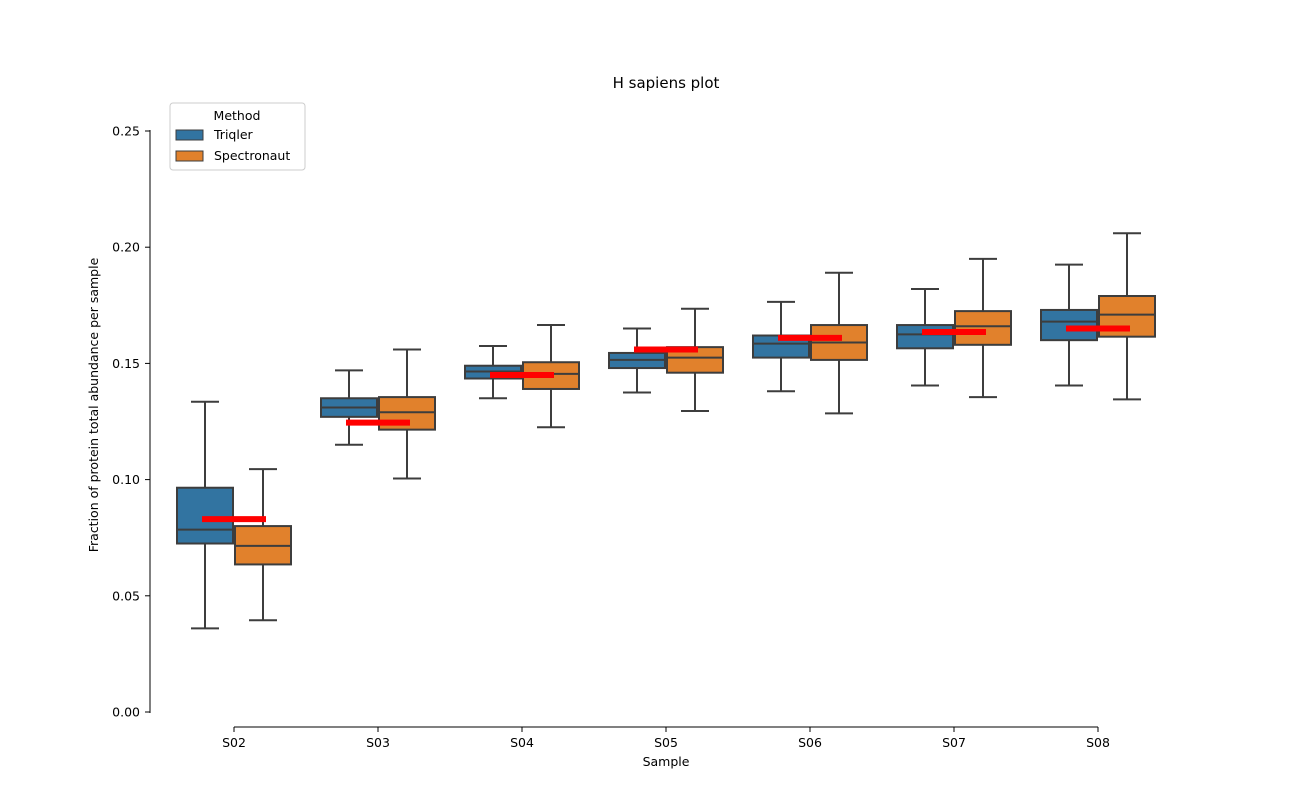 This screenshot has height=800, width=1300. I want to click on x-tick-label: S07, so click(954, 742).